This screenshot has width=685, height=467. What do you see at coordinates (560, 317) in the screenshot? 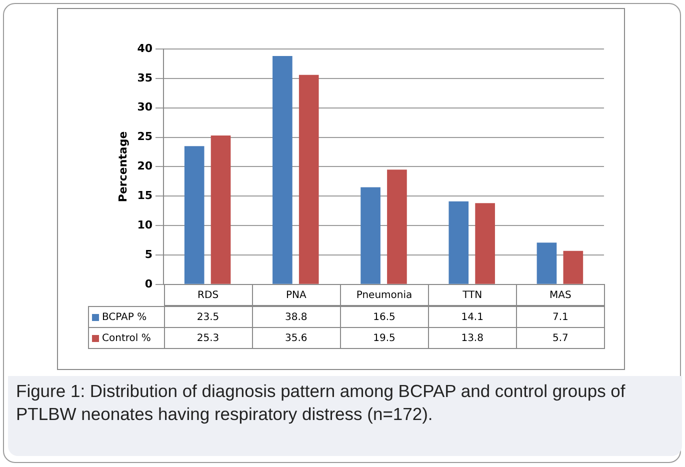
I see `data-label: 7.1` at bounding box center [560, 317].